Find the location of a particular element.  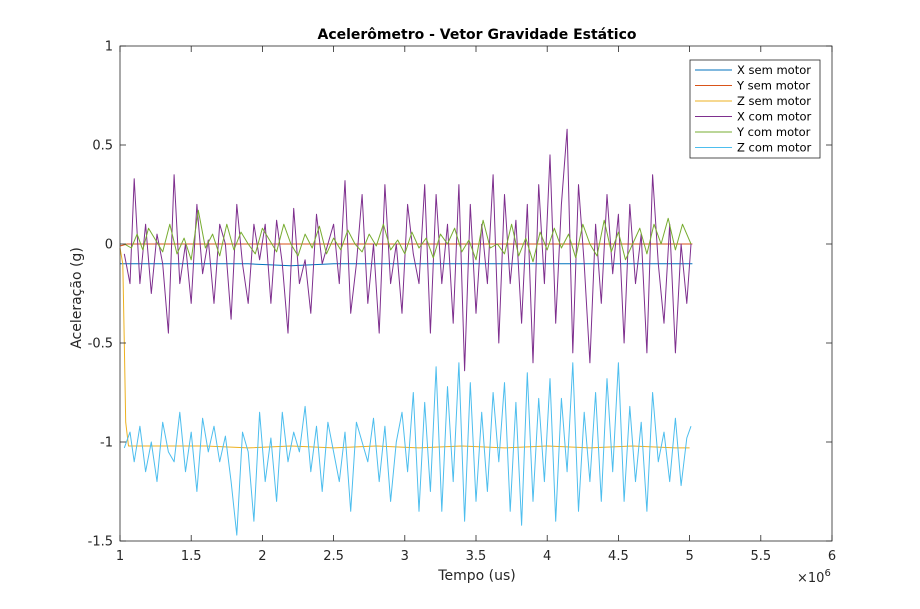

y-tick-label: 1 is located at coordinates (109, 47).